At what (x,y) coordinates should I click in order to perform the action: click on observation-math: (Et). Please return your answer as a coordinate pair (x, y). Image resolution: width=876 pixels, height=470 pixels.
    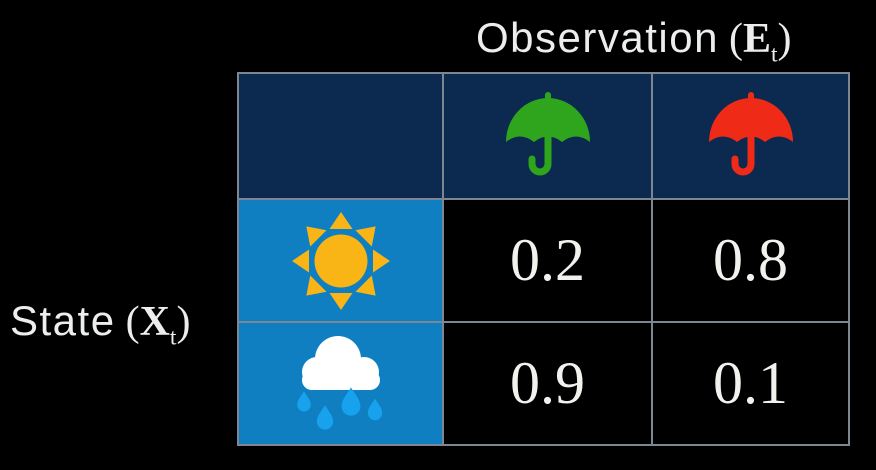
    Looking at the image, I should click on (760, 42).